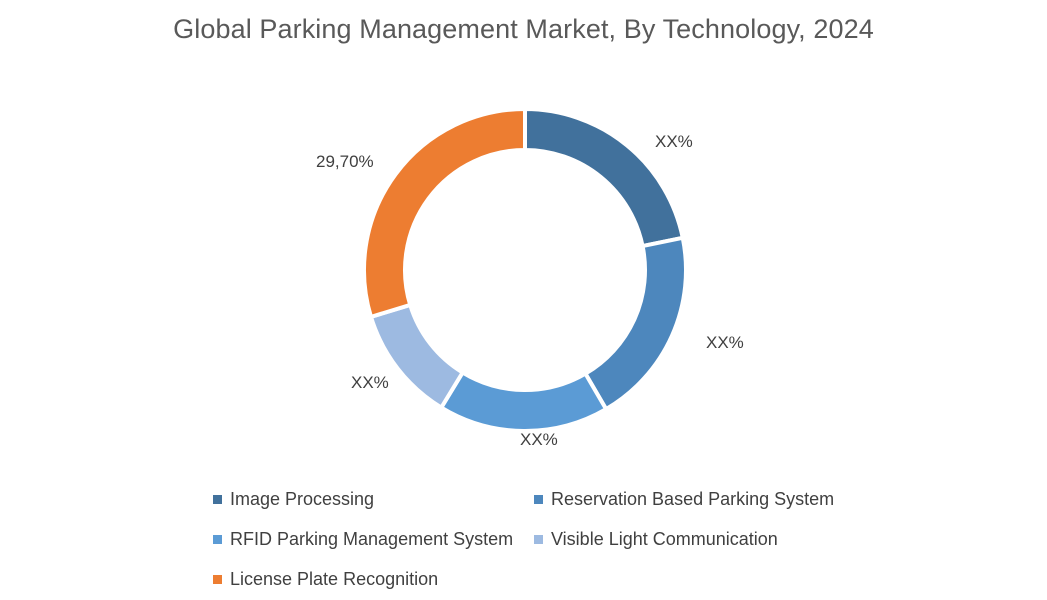 This screenshot has width=1047, height=600. I want to click on legend-item-reservation-based: Reservation Based Parking System, so click(684, 499).